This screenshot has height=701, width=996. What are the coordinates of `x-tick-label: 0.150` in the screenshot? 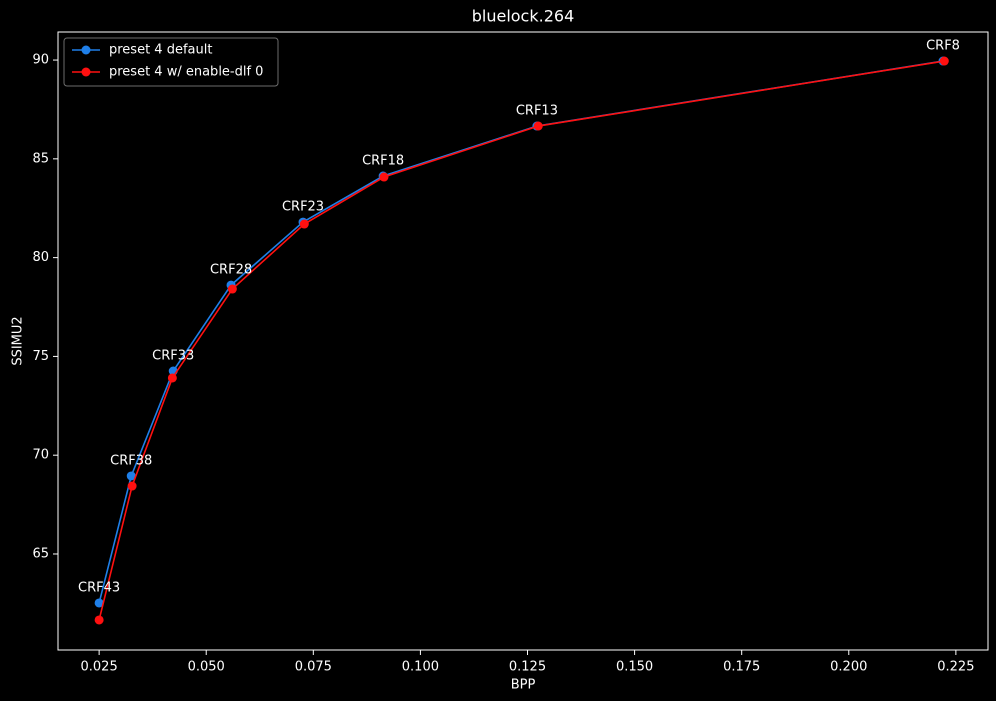 It's located at (634, 667).